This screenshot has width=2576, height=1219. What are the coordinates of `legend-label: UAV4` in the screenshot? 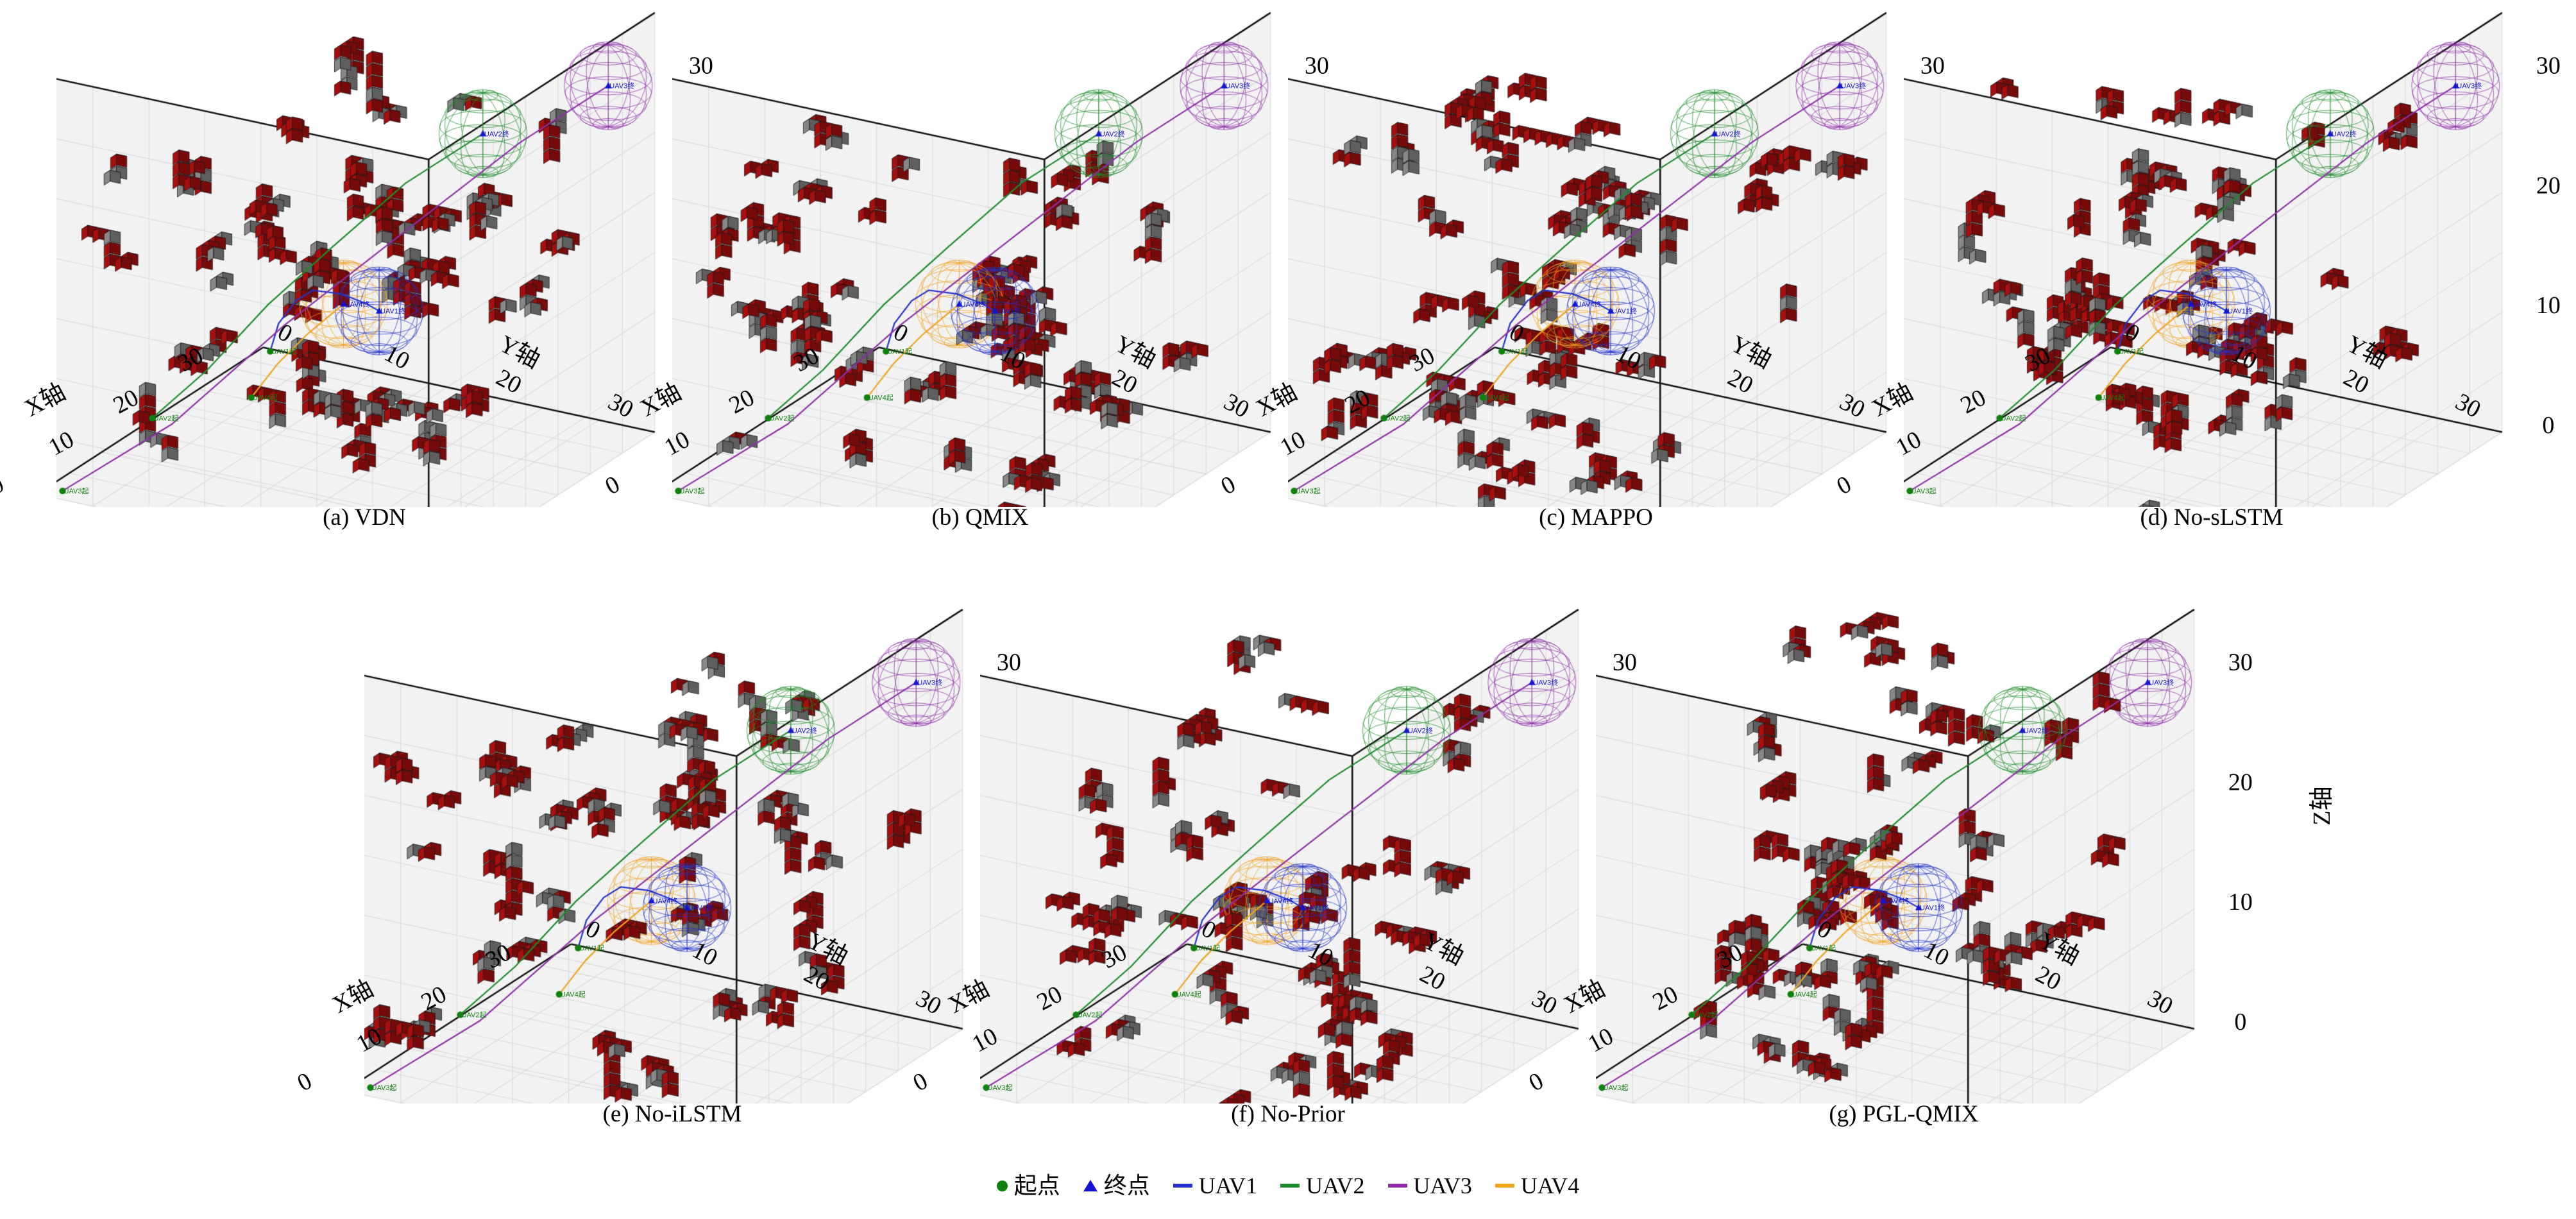 It's located at (1550, 1185).